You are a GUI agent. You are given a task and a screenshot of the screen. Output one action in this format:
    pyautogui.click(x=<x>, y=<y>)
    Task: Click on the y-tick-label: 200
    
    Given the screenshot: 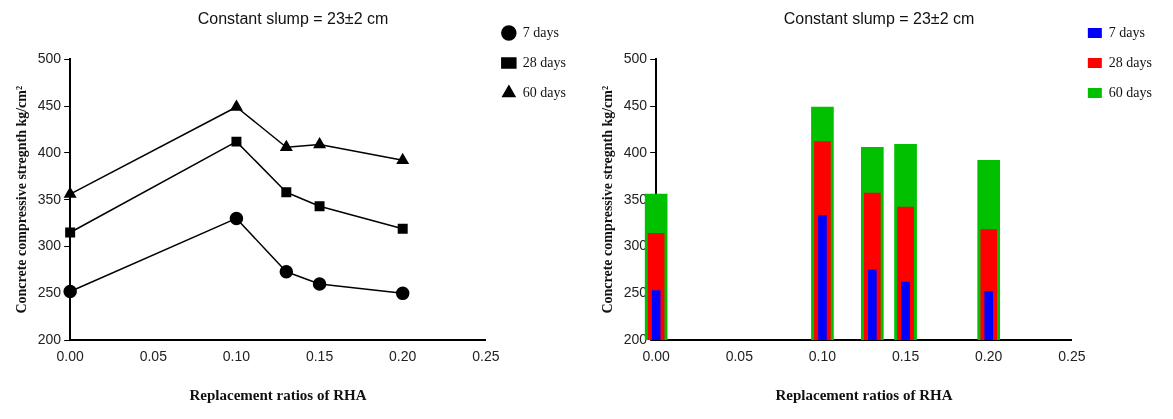 What is the action you would take?
    pyautogui.click(x=49, y=339)
    